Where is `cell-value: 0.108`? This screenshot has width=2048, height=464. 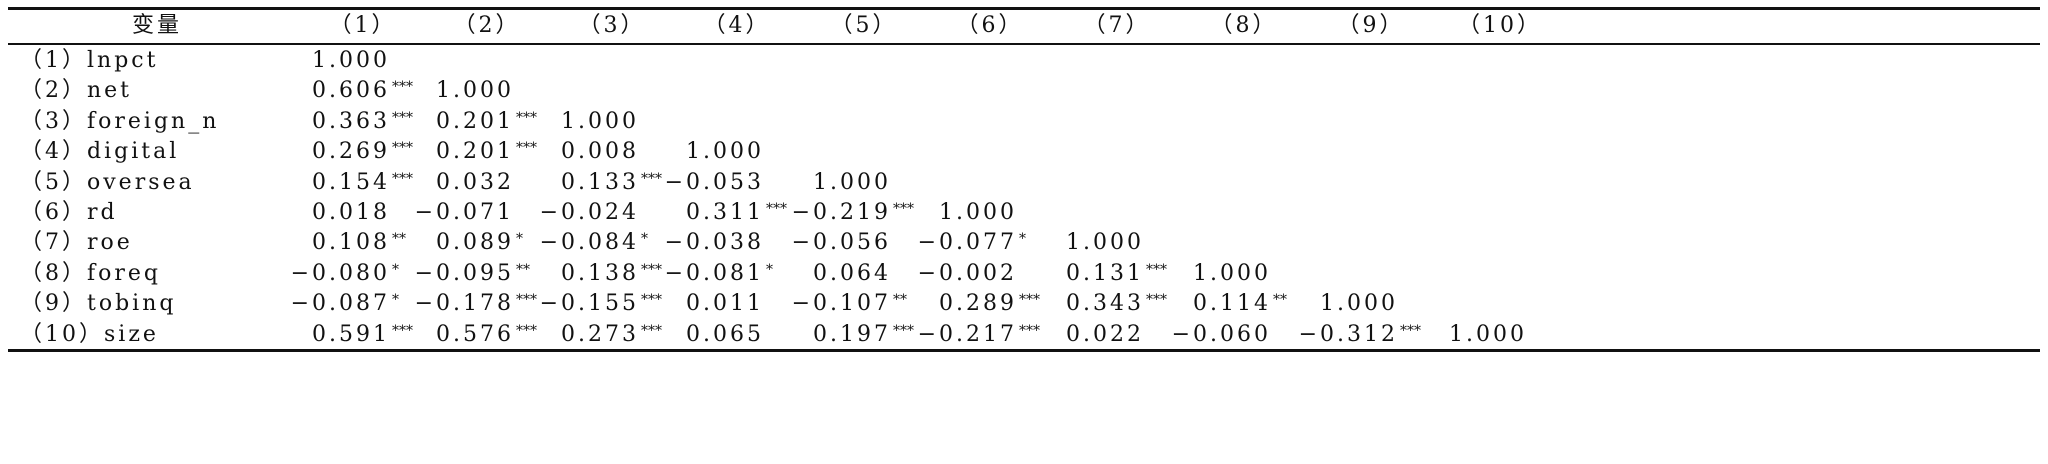 cell-value: 0.108 is located at coordinates (351, 243).